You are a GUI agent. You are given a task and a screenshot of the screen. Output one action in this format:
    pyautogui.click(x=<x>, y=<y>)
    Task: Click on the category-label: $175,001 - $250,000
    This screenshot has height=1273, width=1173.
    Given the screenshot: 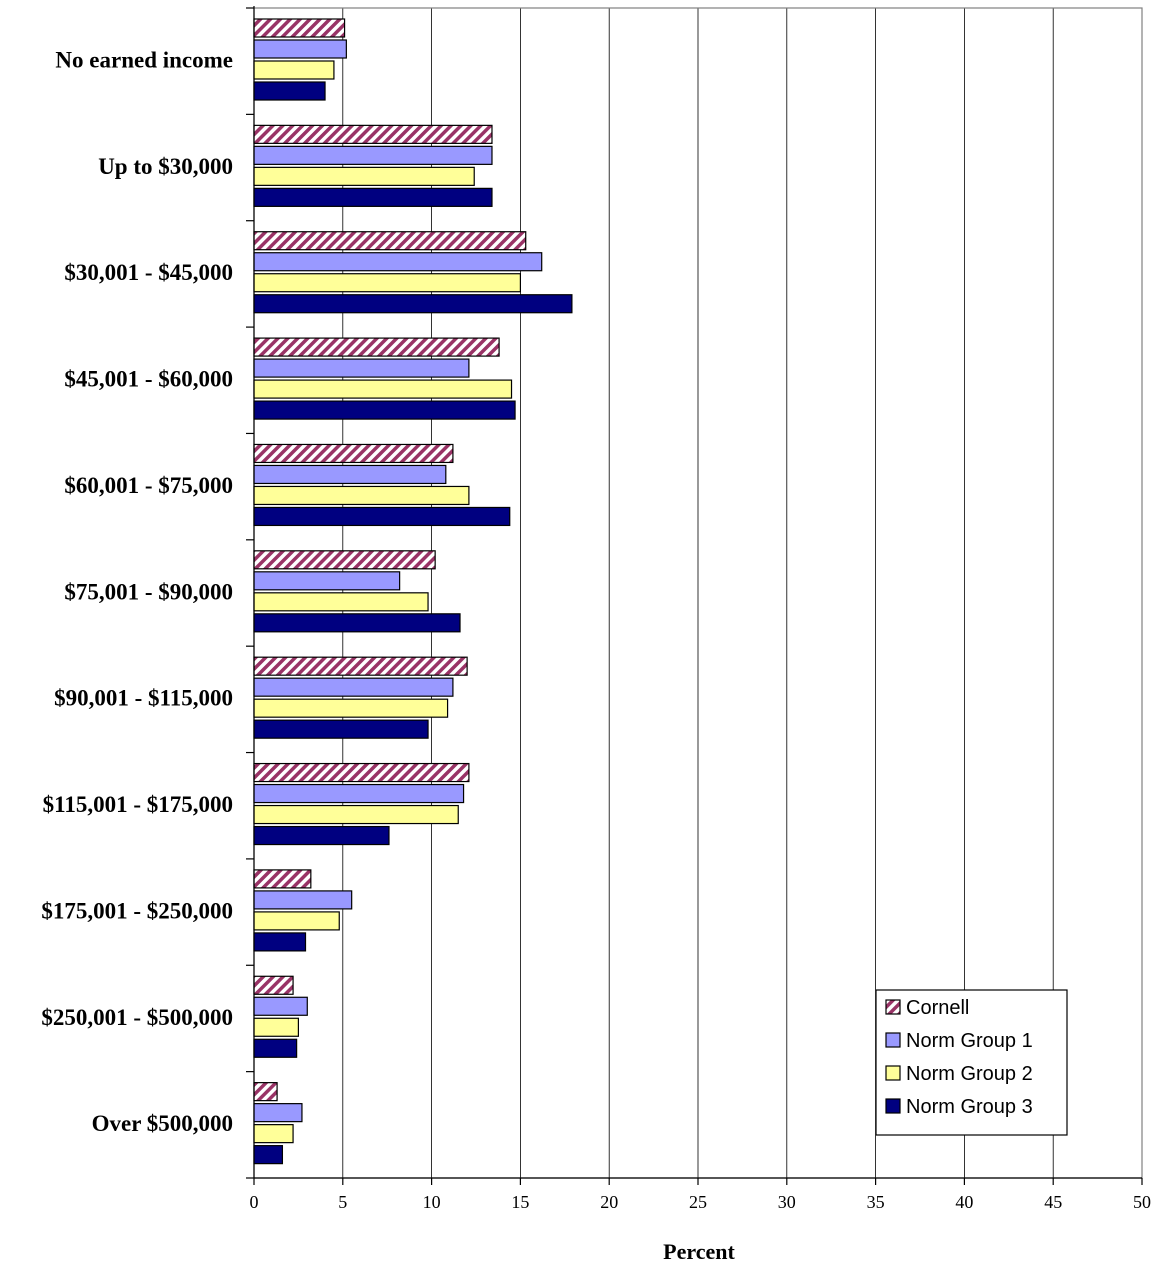 What is the action you would take?
    pyautogui.click(x=137, y=910)
    